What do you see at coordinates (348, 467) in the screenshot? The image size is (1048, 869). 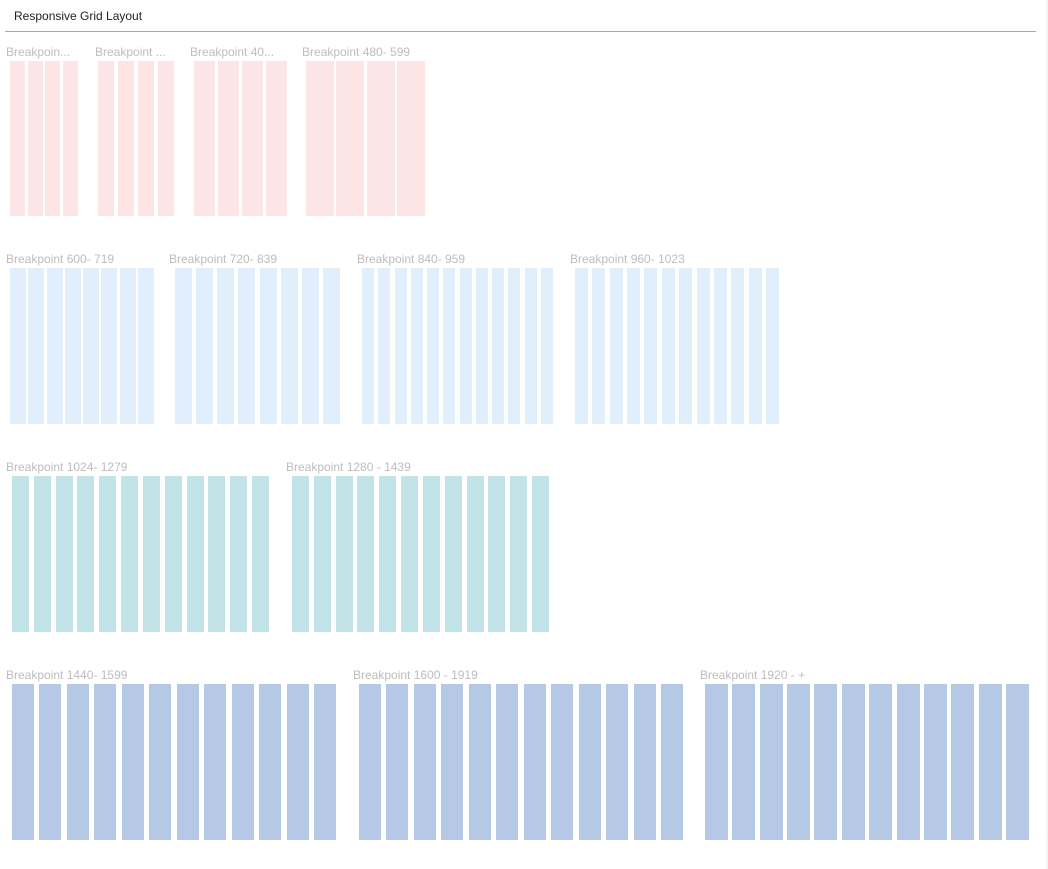 I see `breakpoint-label-row3-2: Breakpoint 1280 - 1439` at bounding box center [348, 467].